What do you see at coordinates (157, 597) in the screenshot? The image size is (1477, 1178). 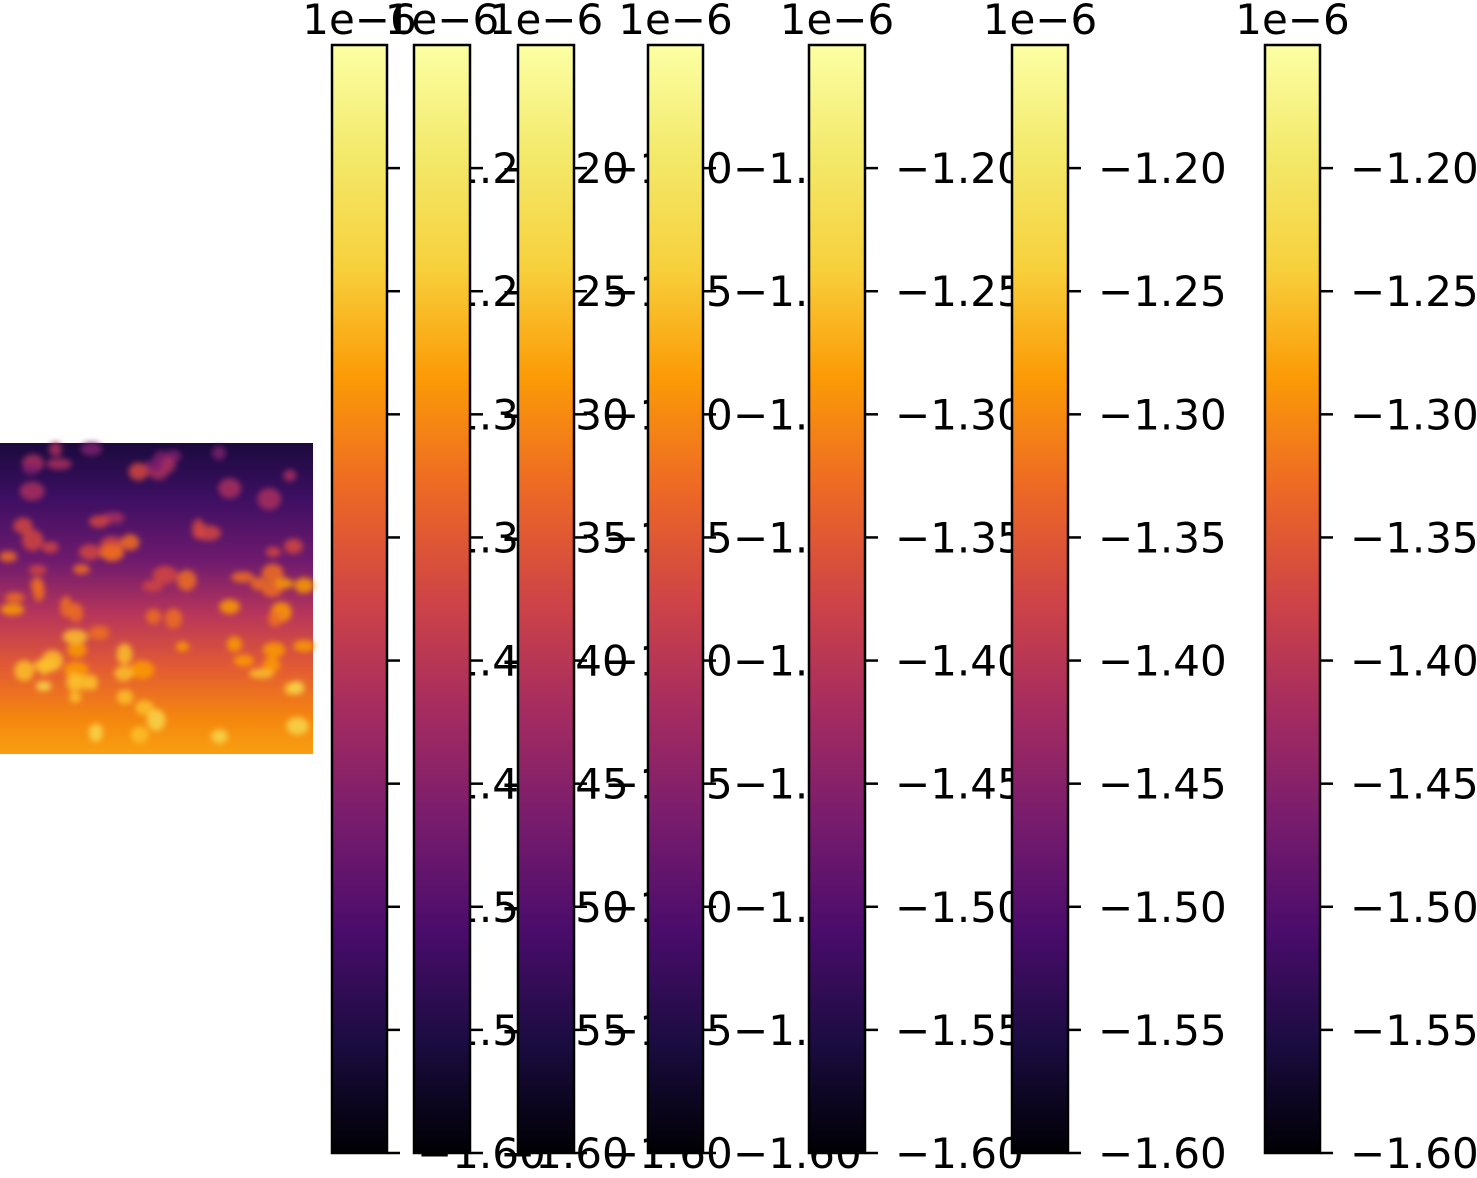 I see `heatmap-image` at bounding box center [157, 597].